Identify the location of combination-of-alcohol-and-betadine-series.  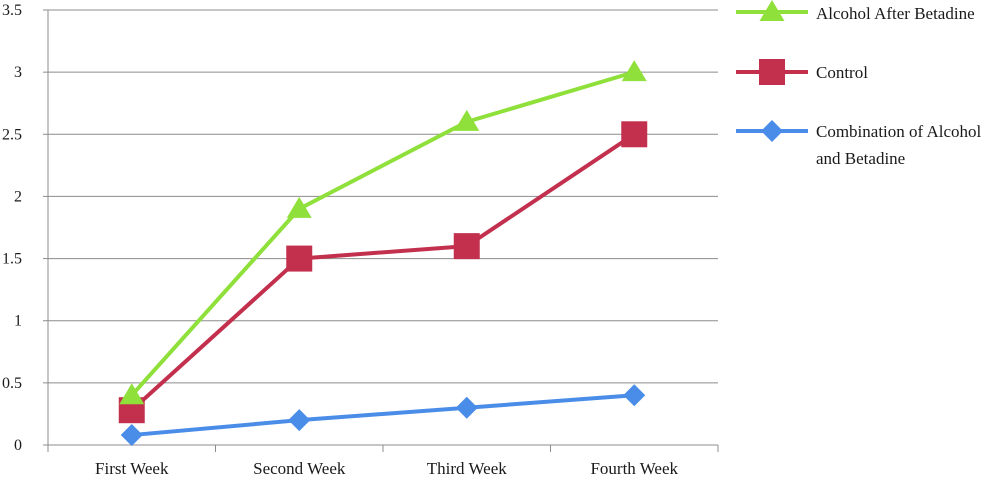
(383, 415).